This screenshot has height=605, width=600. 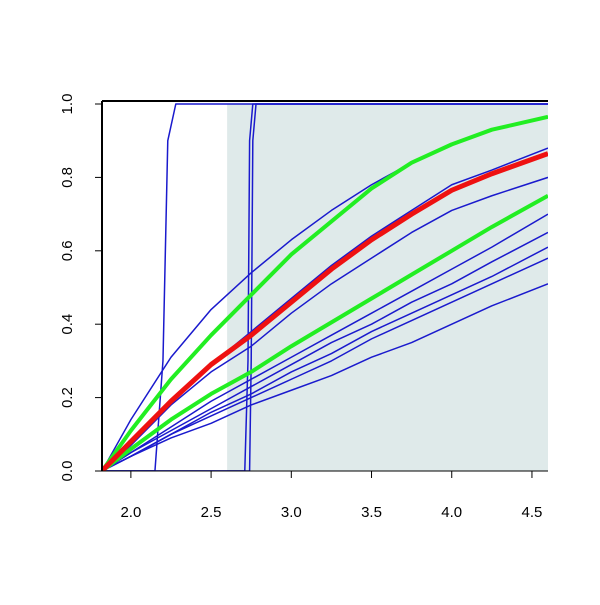 What do you see at coordinates (291, 512) in the screenshot?
I see `x-tick-label: 3.0` at bounding box center [291, 512].